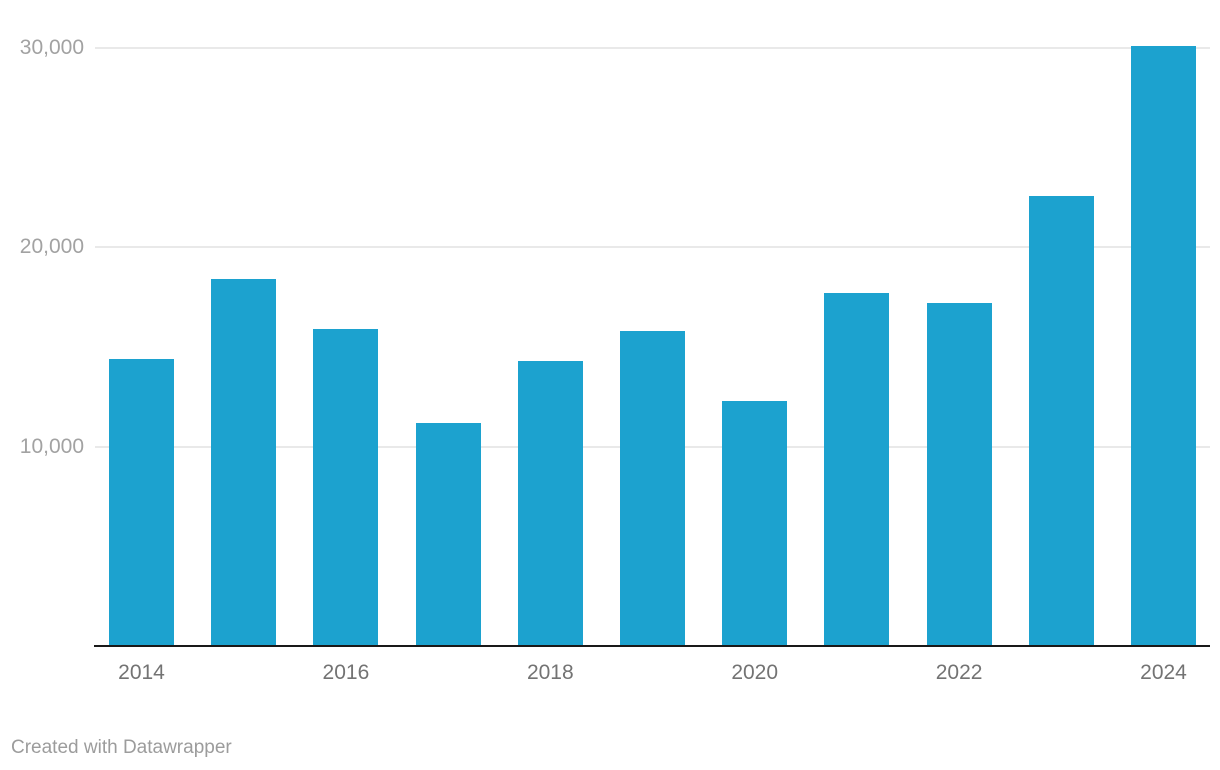 Image resolution: width=1220 pixels, height=770 pixels. What do you see at coordinates (244, 462) in the screenshot?
I see `bar-2015` at bounding box center [244, 462].